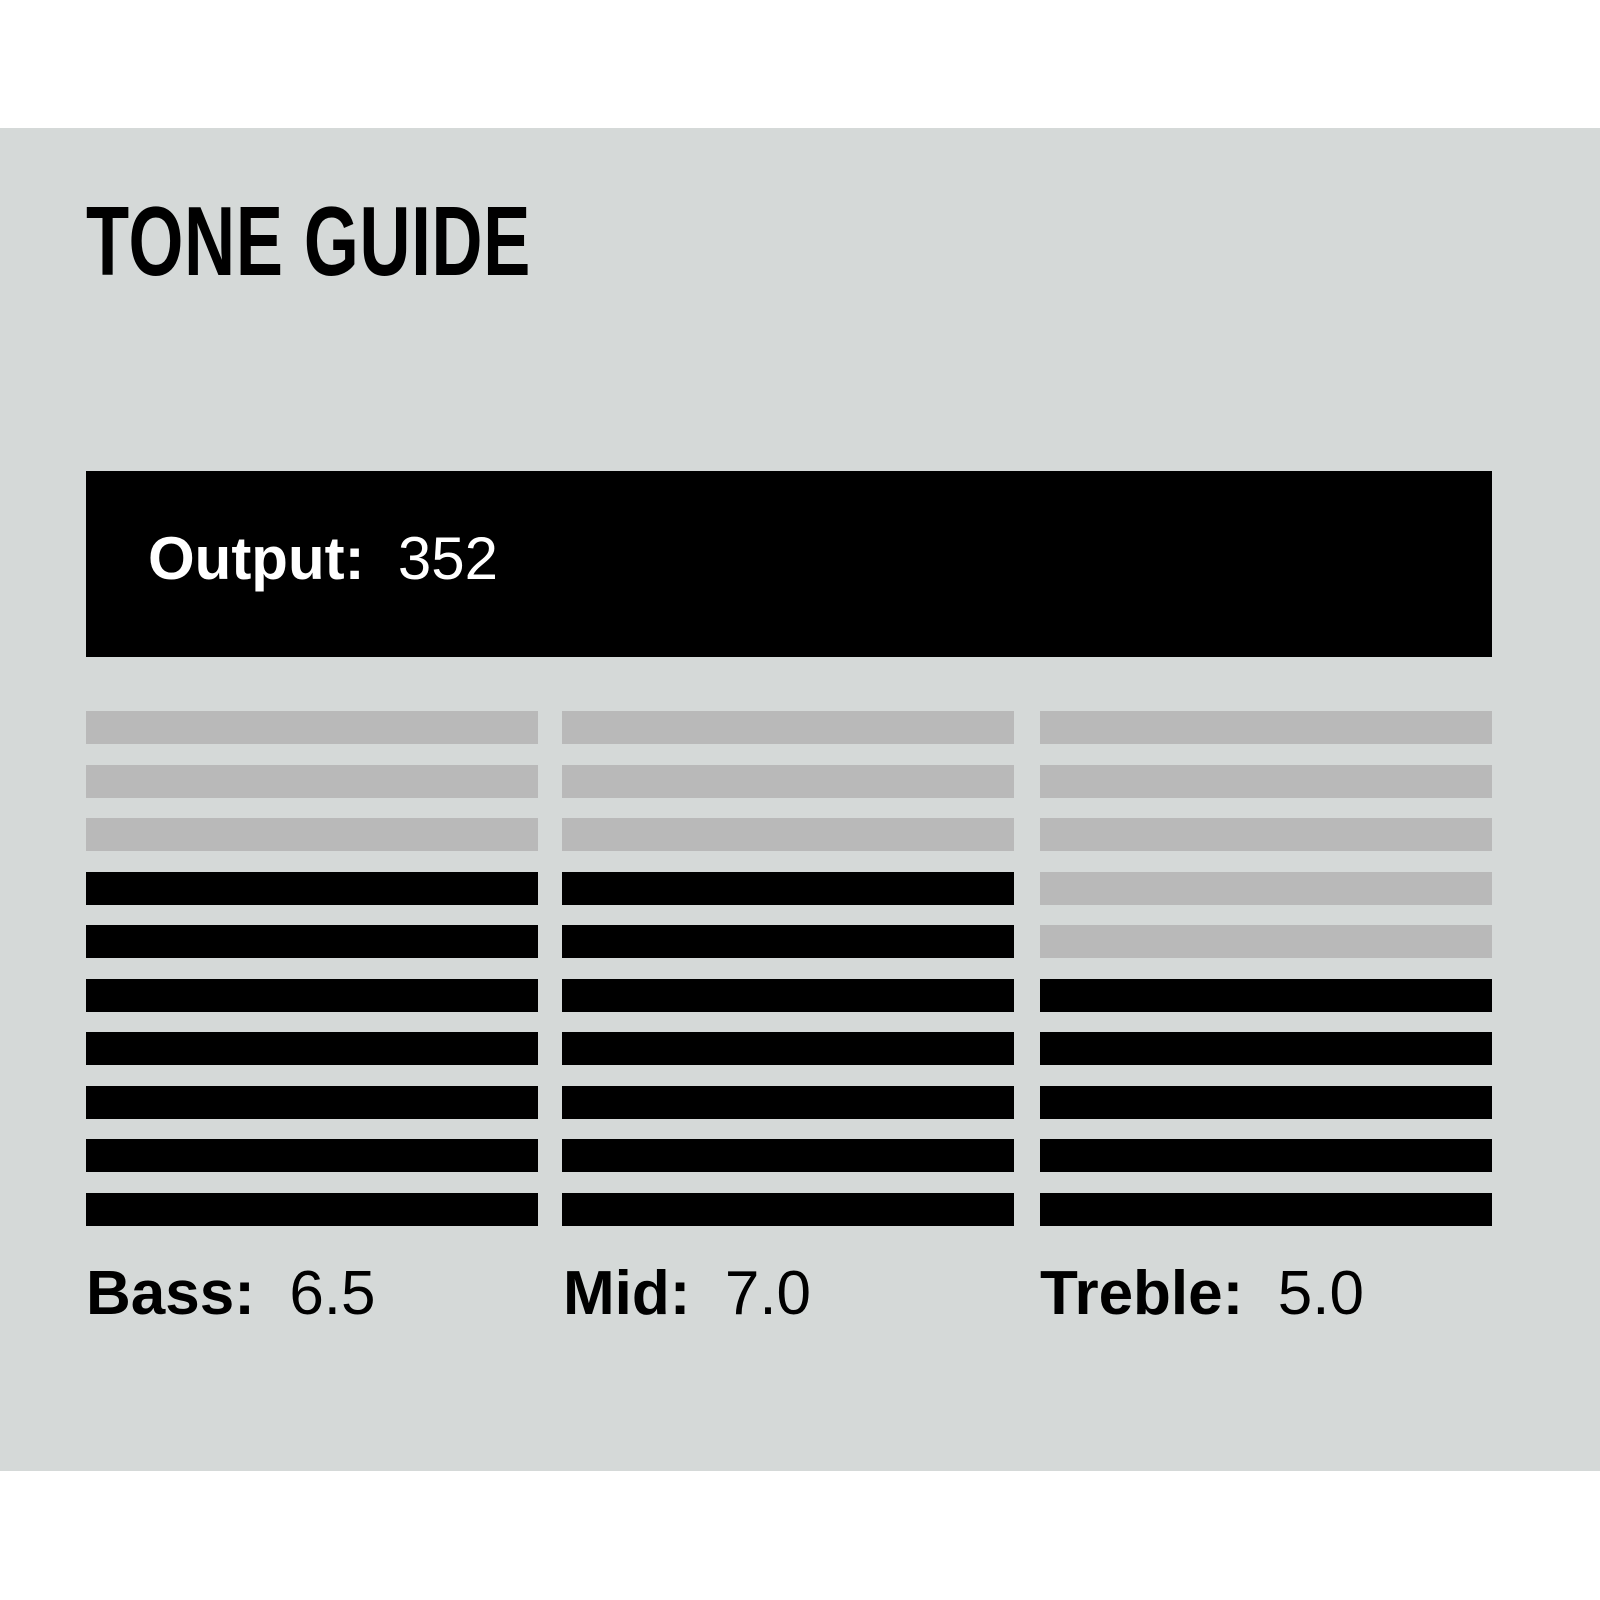 Image resolution: width=1600 pixels, height=1600 pixels. I want to click on output-value: 352, so click(448, 558).